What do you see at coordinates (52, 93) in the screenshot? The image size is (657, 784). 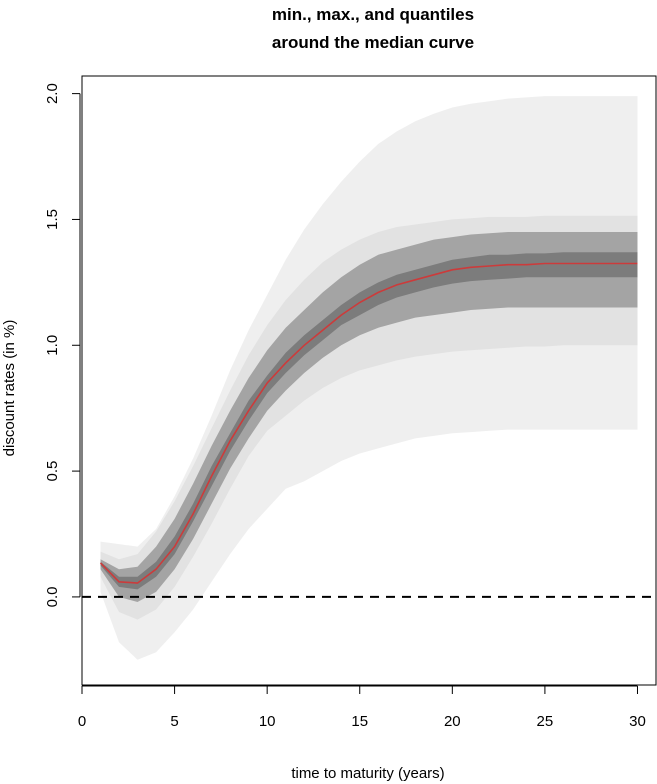 I see `y-tick-label: 2.0` at bounding box center [52, 93].